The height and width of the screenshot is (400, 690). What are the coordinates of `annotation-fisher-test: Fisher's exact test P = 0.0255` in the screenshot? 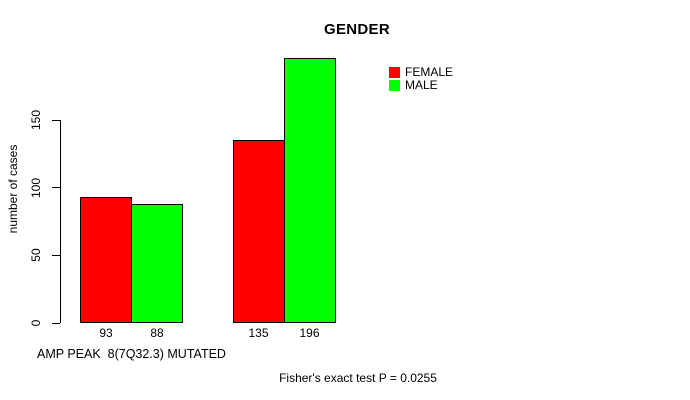 It's located at (358, 378).